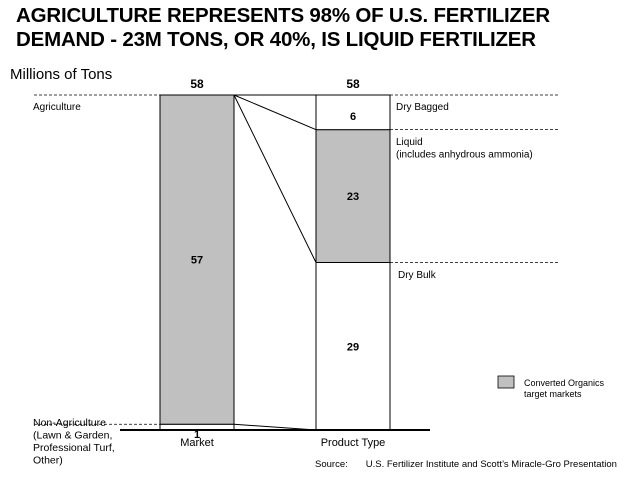  What do you see at coordinates (353, 443) in the screenshot?
I see `category-label: Product Type` at bounding box center [353, 443].